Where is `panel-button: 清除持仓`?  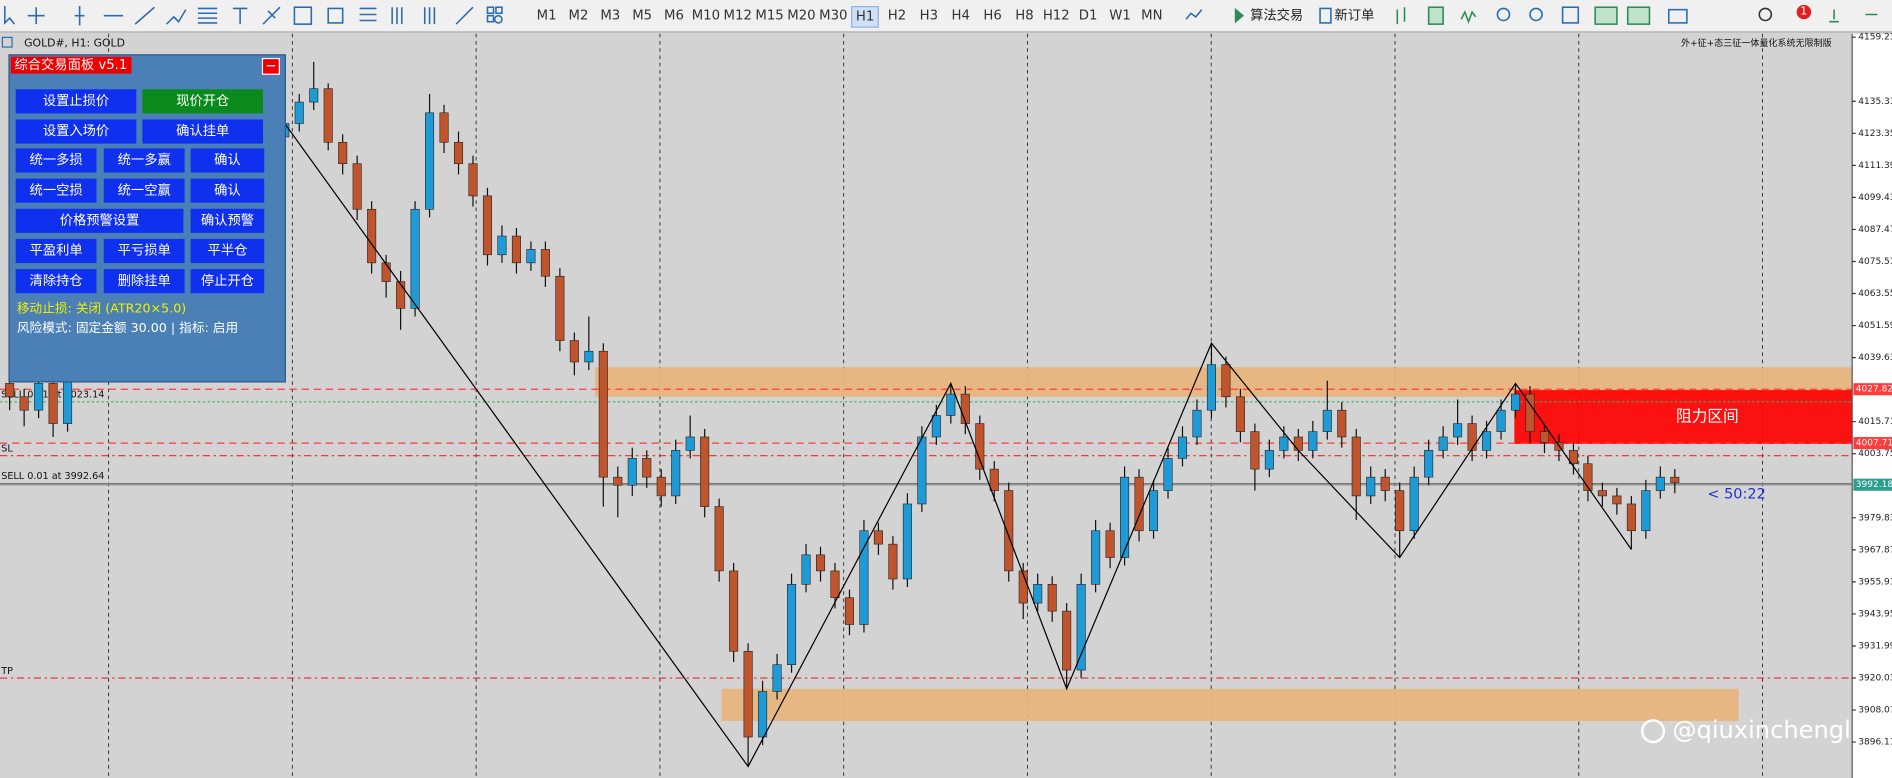 panel-button: 清除持仓 is located at coordinates (56, 281).